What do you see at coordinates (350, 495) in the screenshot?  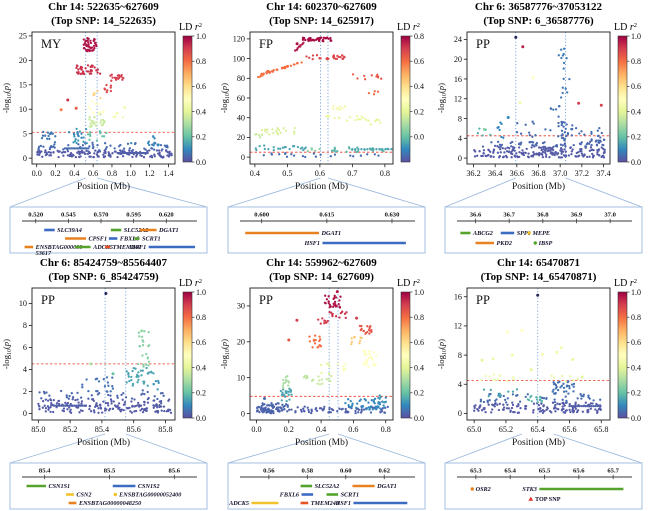 I see `gene-label: SCRT1` at bounding box center [350, 495].